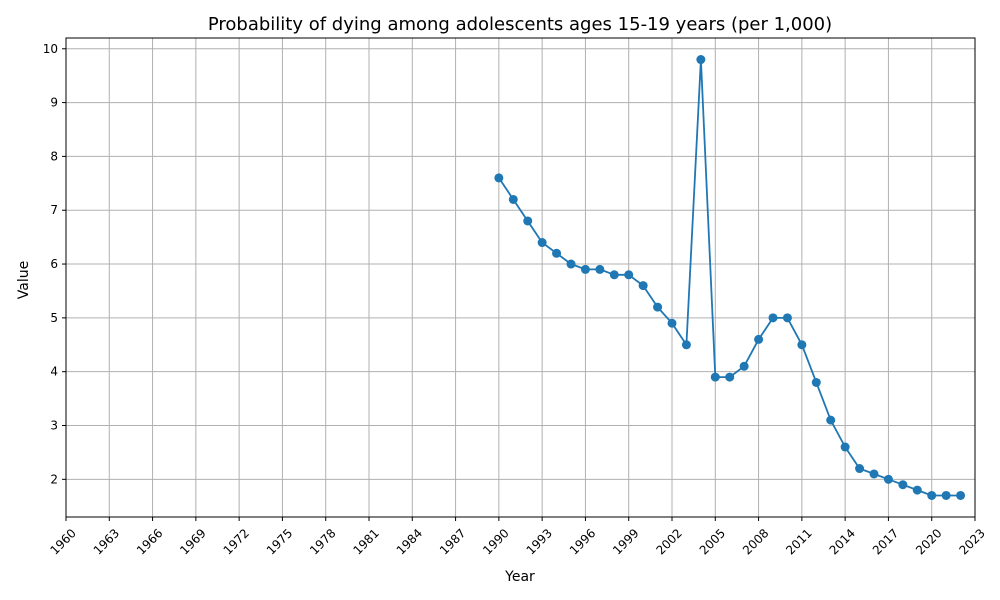  Describe the element at coordinates (54, 426) in the screenshot. I see `y-tick-label: 3` at that location.